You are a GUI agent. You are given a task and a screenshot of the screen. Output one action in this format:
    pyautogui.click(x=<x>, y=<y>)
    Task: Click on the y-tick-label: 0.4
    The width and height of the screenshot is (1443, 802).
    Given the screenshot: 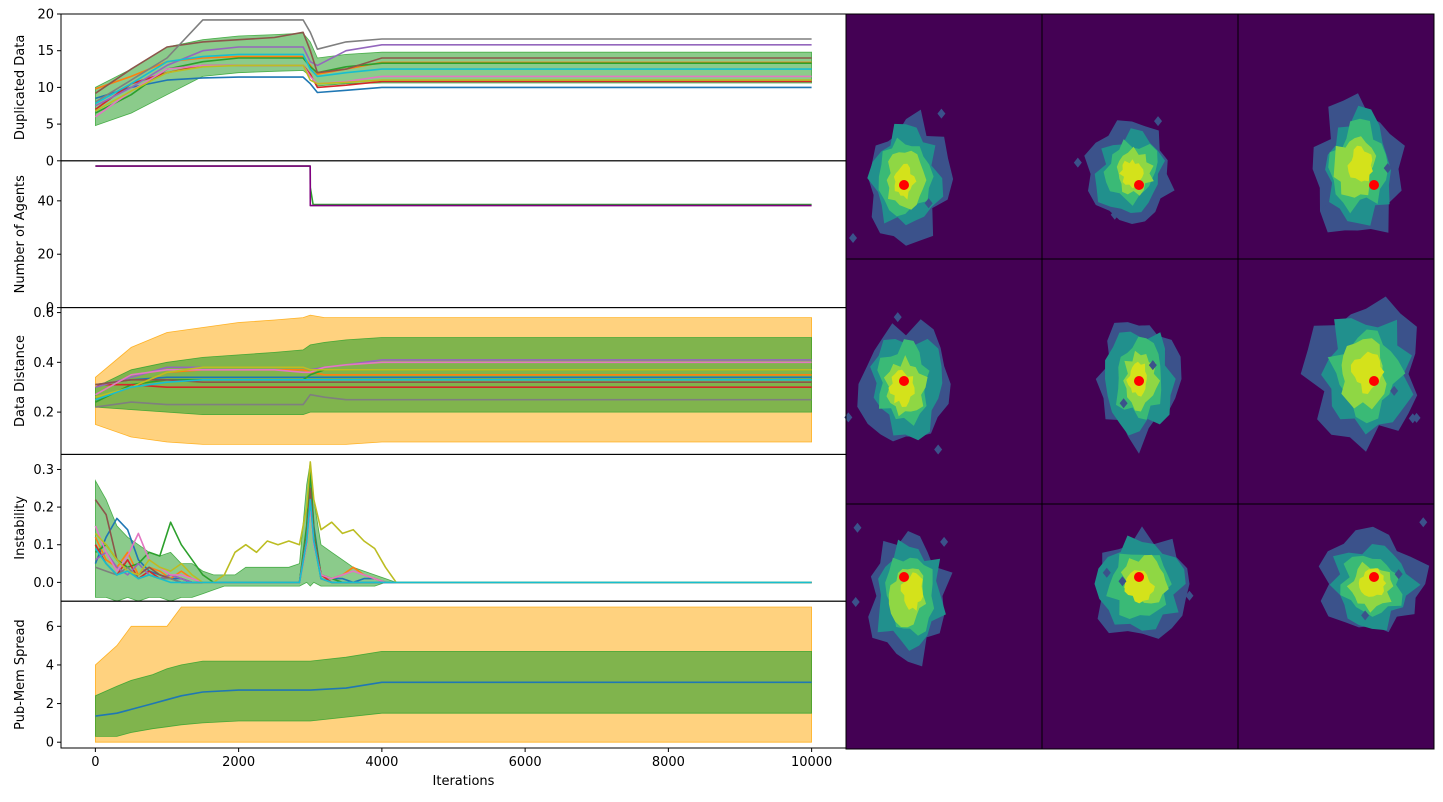 What is the action you would take?
    pyautogui.click(x=43, y=363)
    